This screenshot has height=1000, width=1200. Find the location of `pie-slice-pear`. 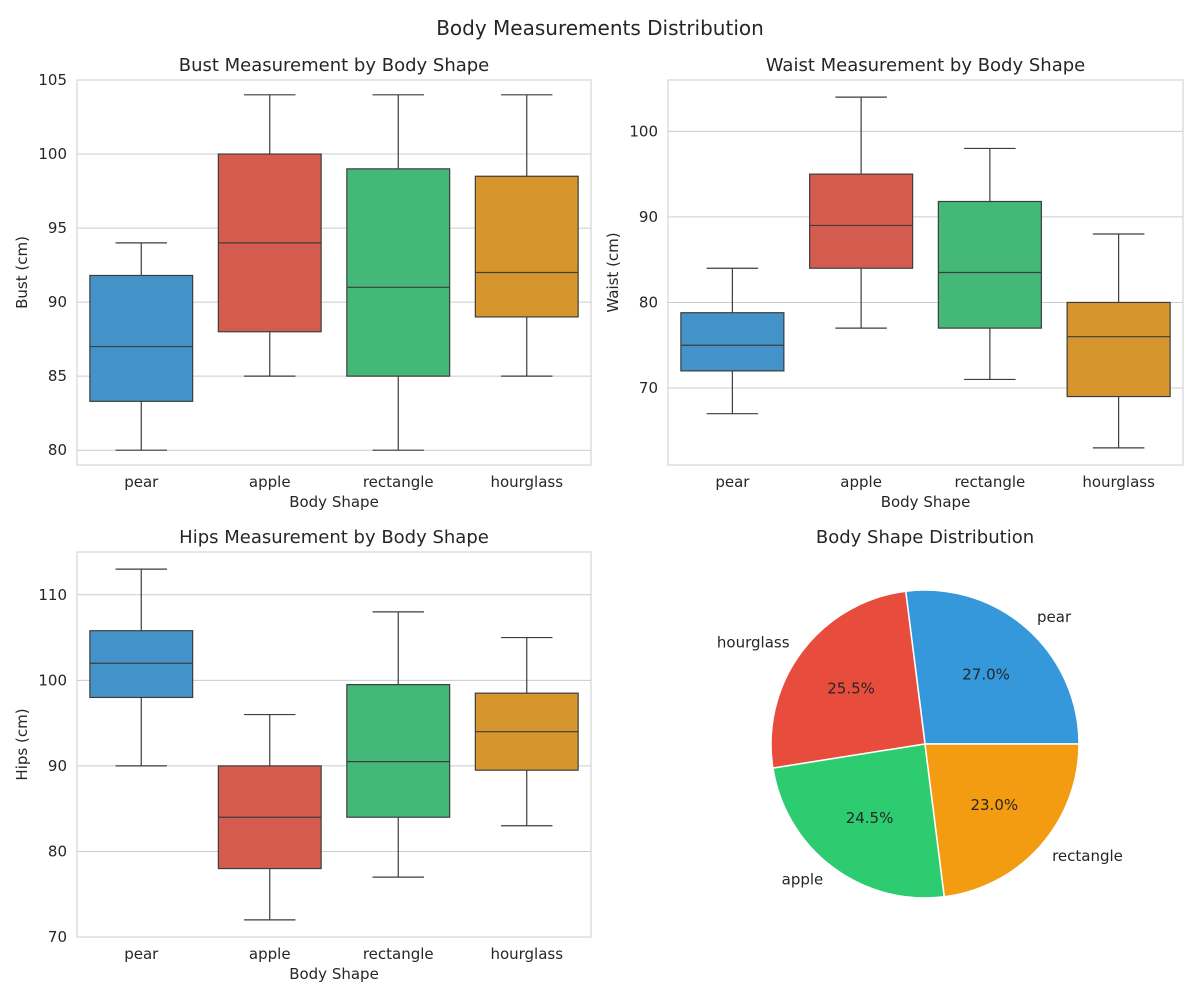

pie-slice-pear is located at coordinates (992, 667).